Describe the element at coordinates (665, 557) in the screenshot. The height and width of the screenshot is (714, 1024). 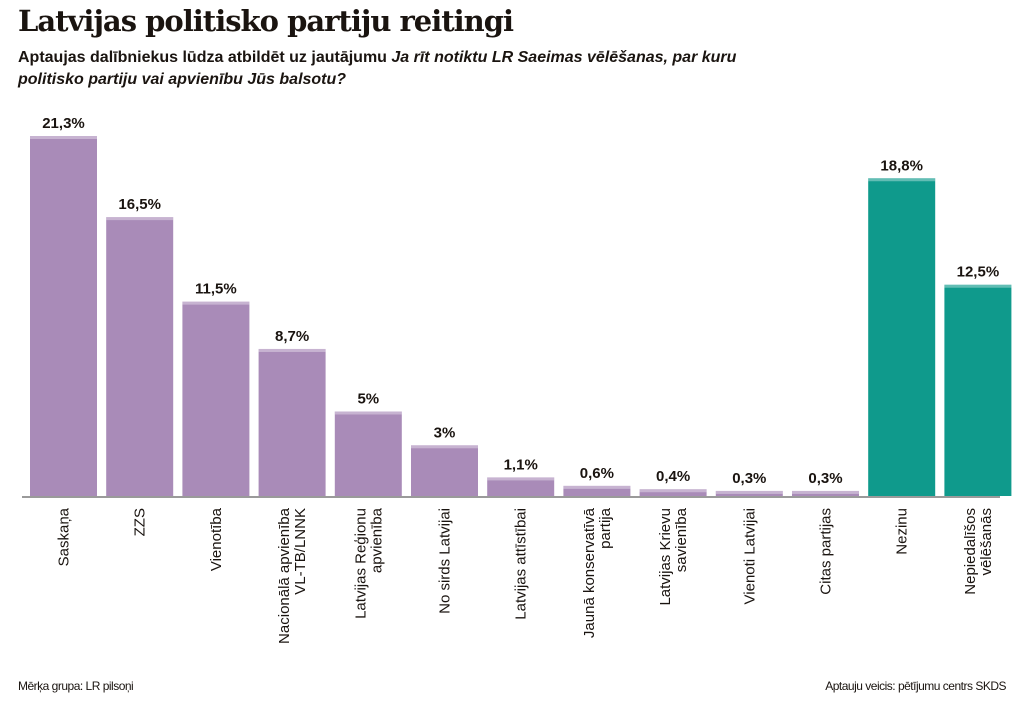
I see `category-label: Latvijas Krievu` at that location.